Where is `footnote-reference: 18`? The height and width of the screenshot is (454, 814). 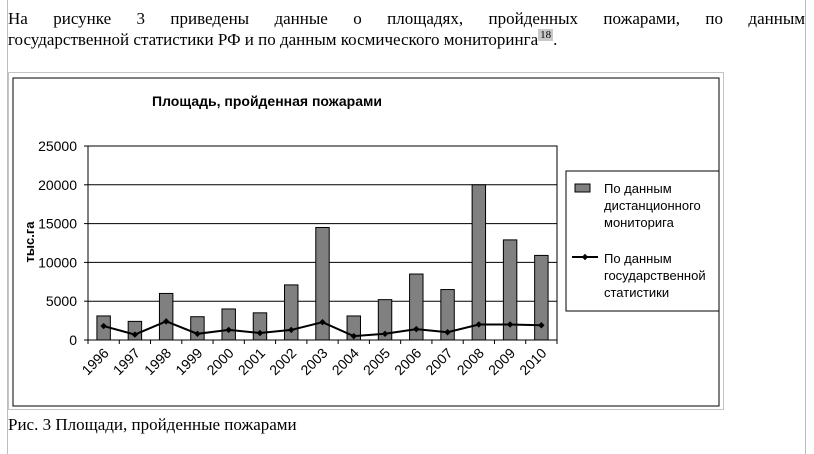
footnote-reference: 18 is located at coordinates (546, 35).